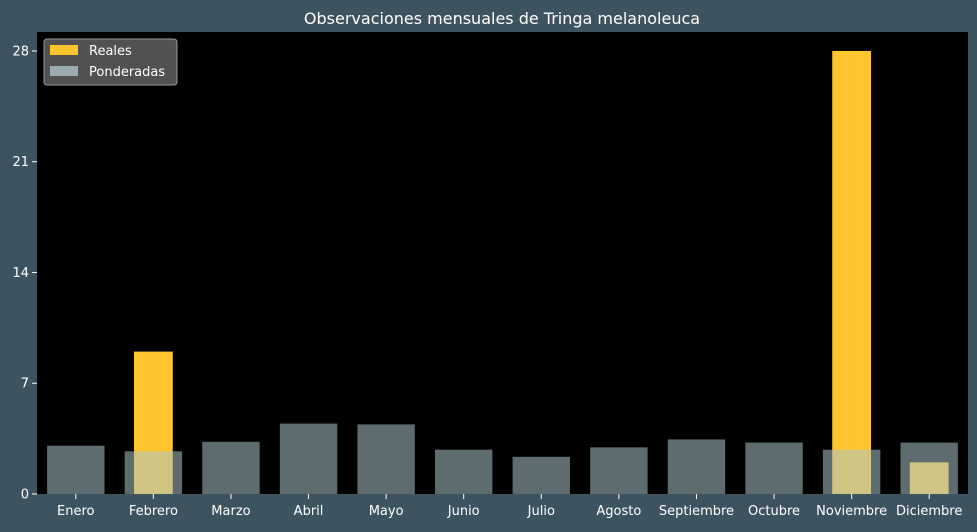  I want to click on x-tick-label-septiembre: Septiembre, so click(696, 511).